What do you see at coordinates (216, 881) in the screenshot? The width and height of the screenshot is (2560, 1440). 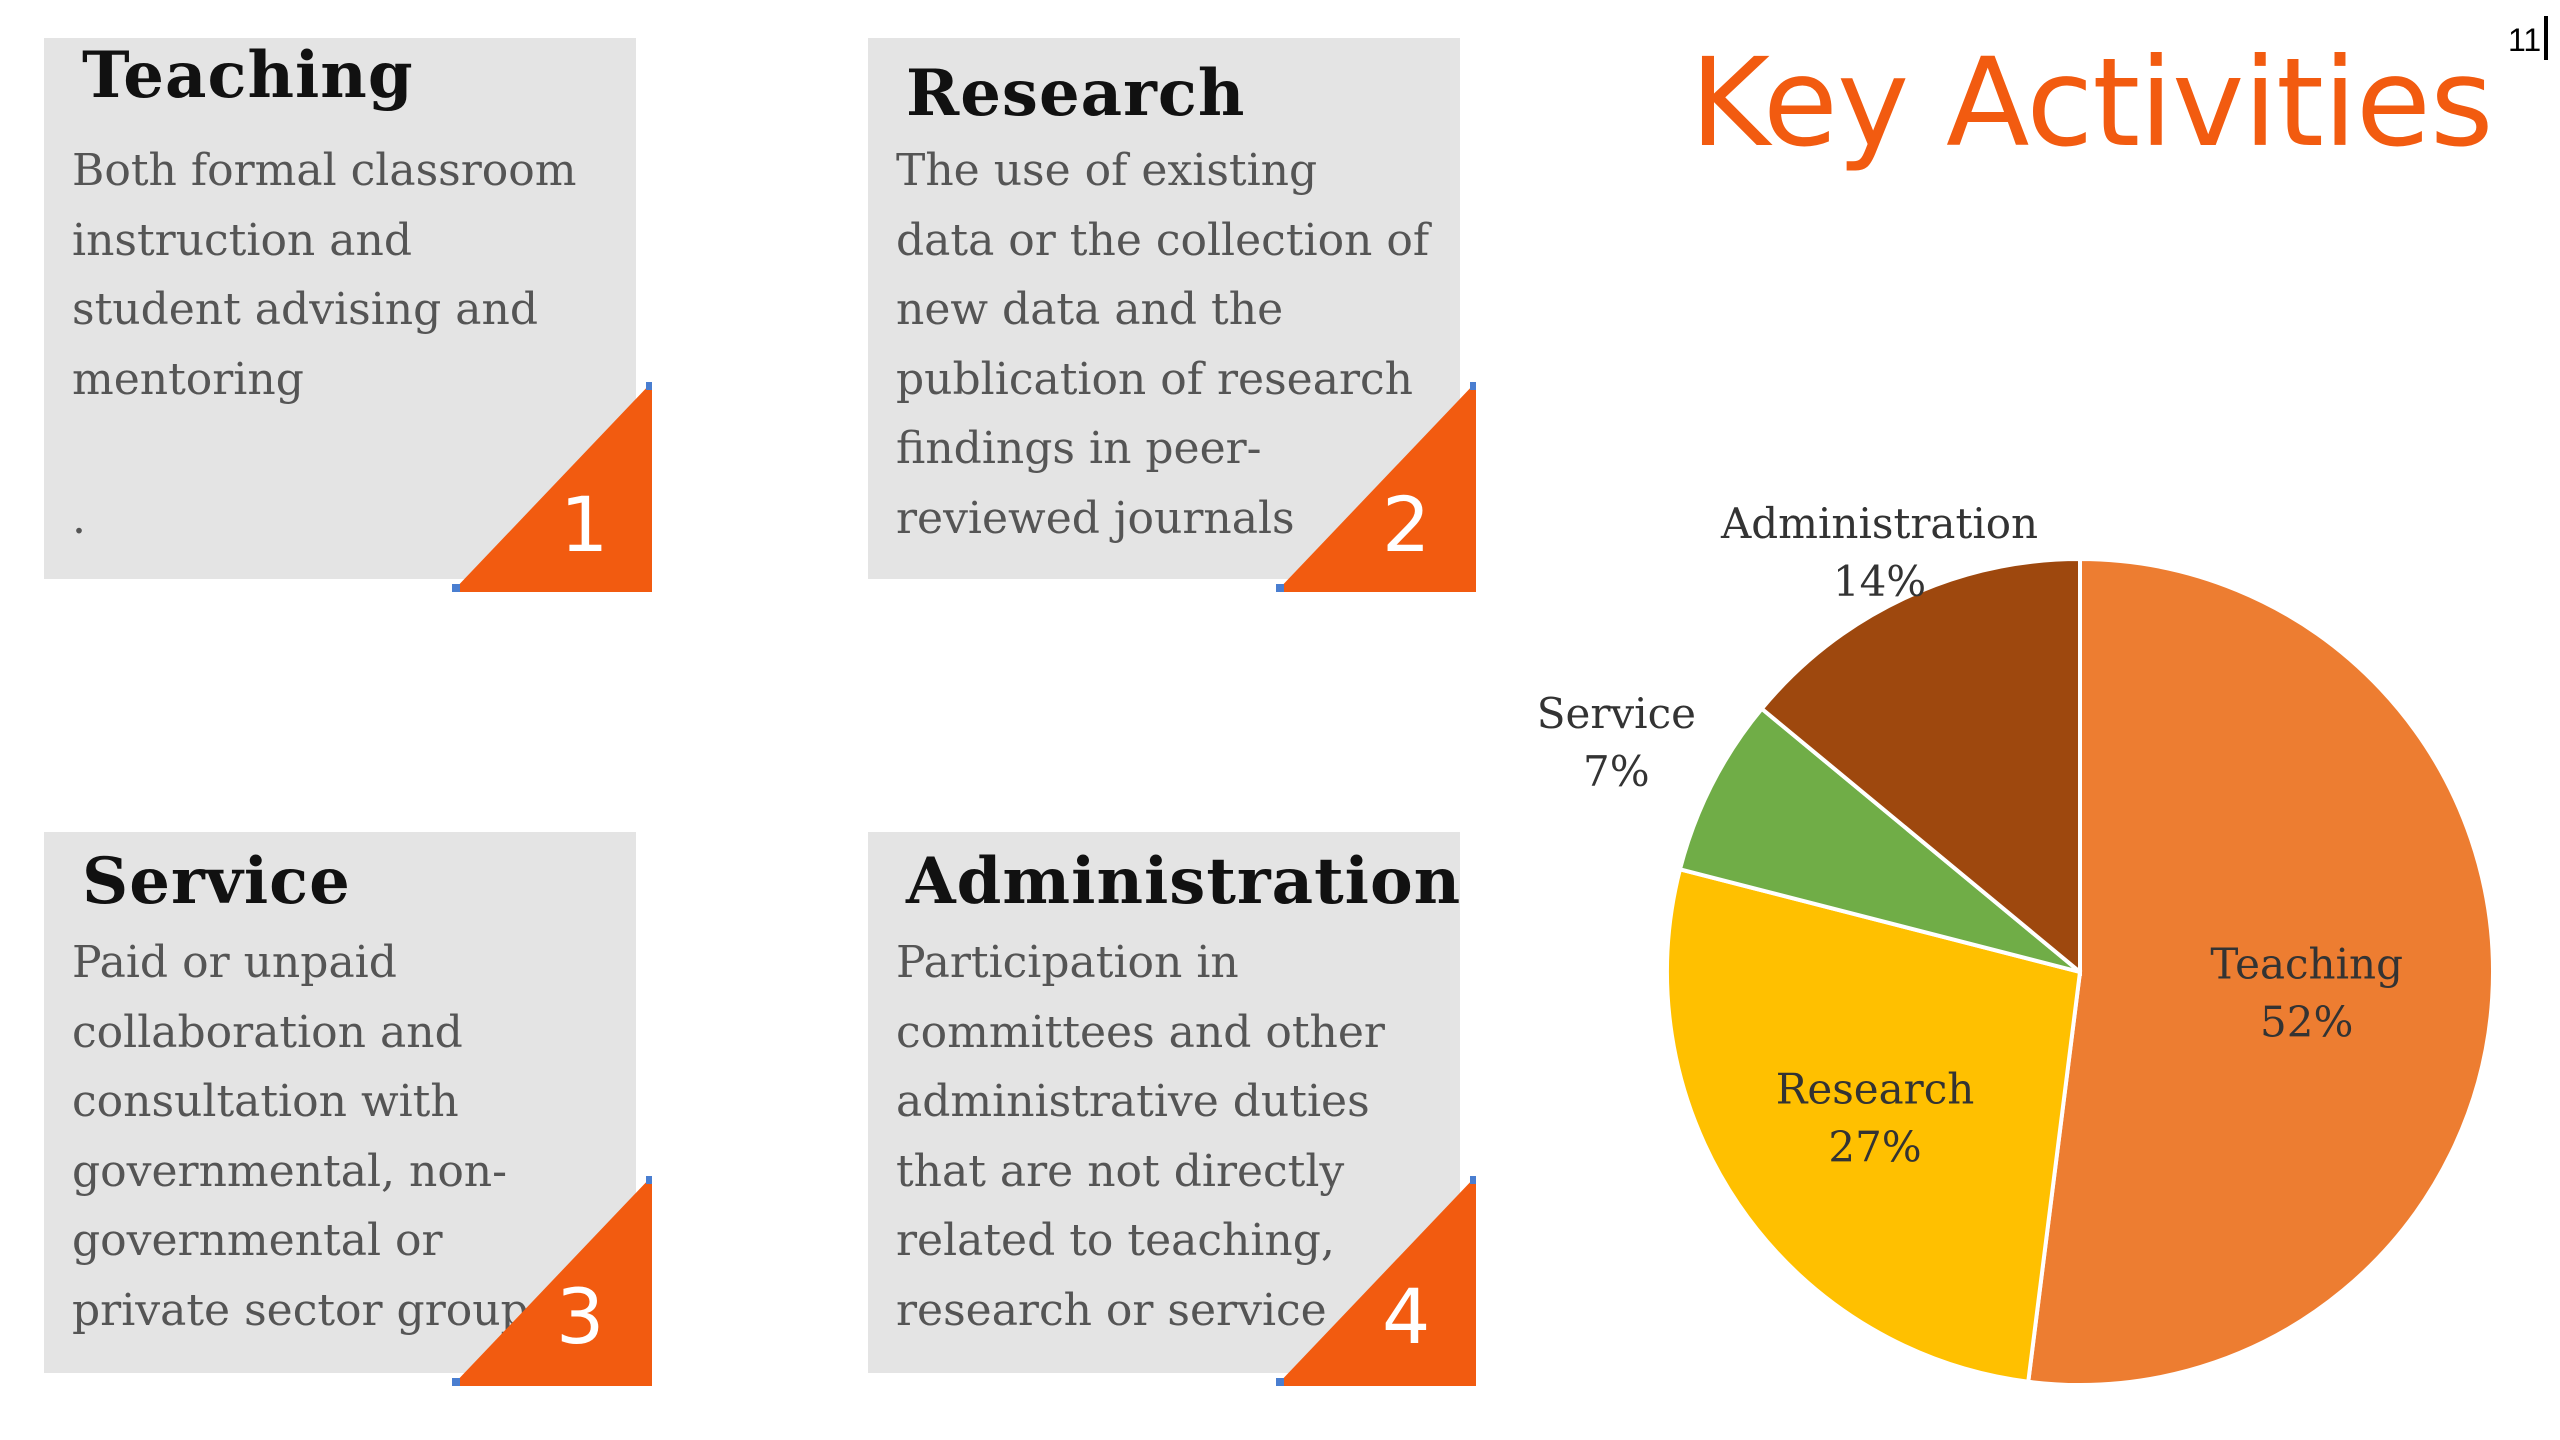 I see `card-title: Service` at bounding box center [216, 881].